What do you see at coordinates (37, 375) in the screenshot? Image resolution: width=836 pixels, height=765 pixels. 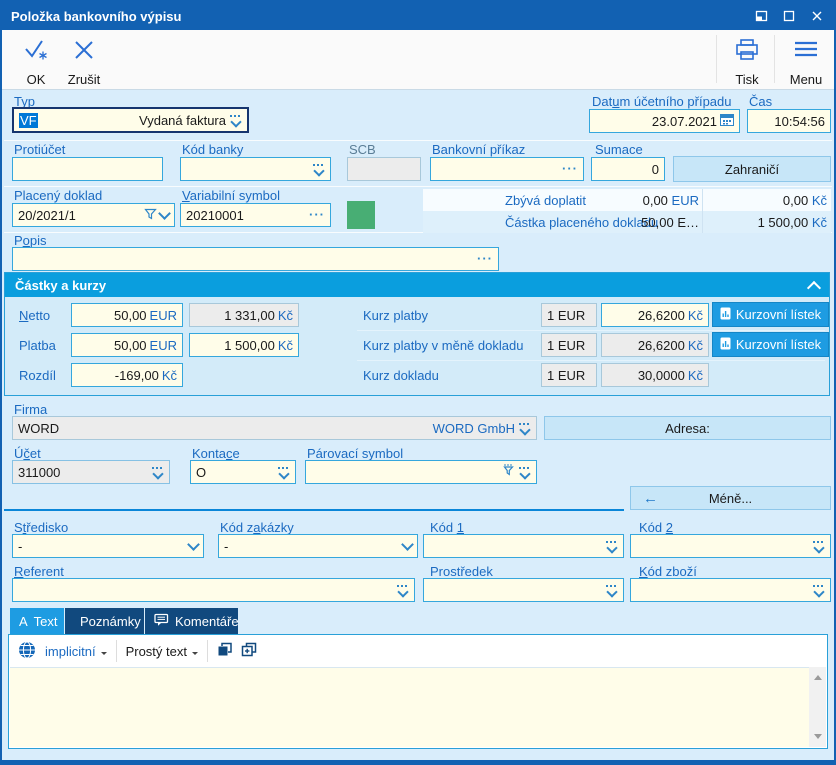 I see `rozdil-label: Rozdíl` at bounding box center [37, 375].